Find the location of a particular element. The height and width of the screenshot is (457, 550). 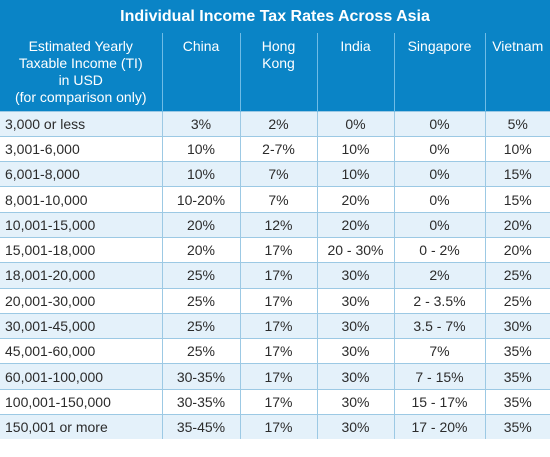

header-line: Singapore is located at coordinates (439, 46).